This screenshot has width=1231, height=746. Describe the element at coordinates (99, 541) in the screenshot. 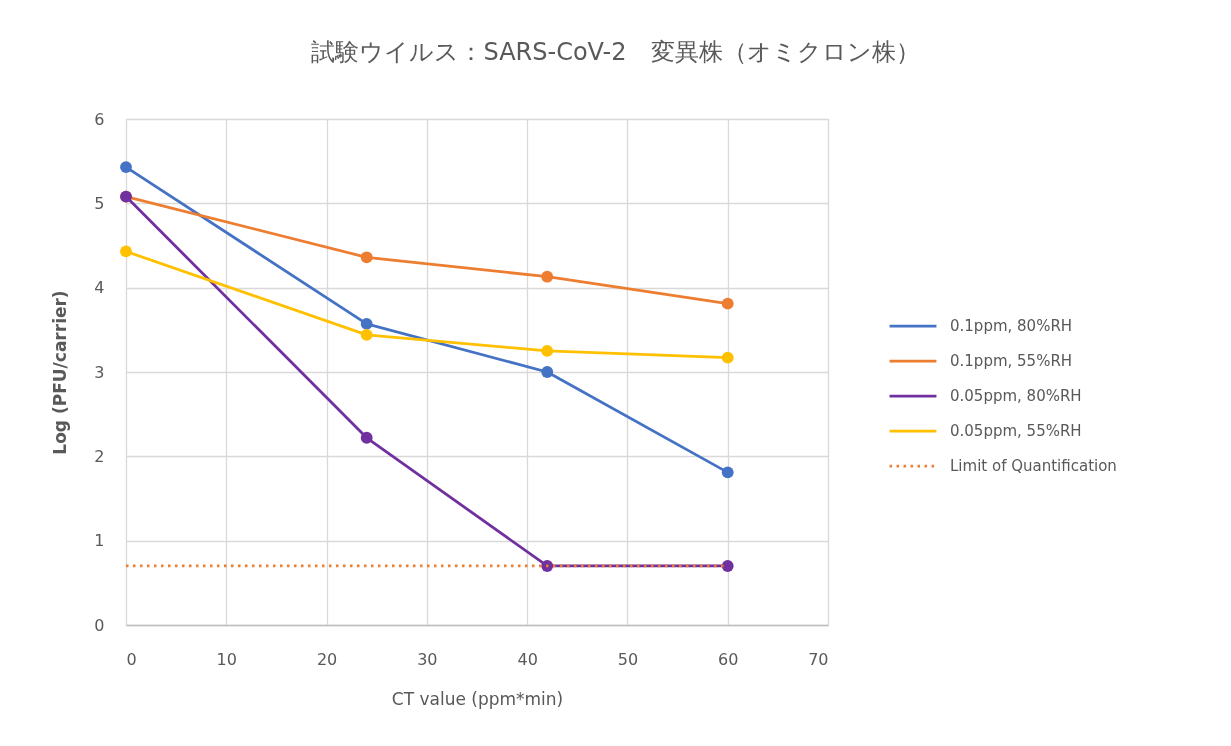

I see `y-tick-label: 1` at that location.